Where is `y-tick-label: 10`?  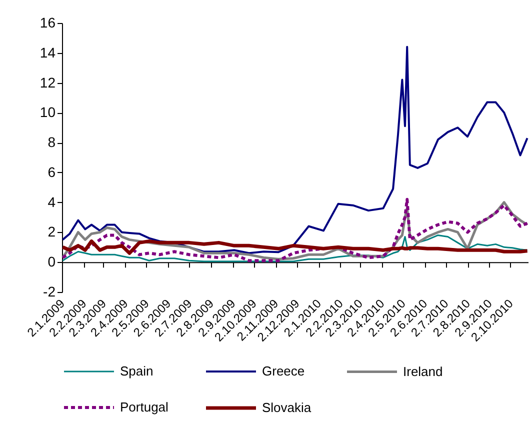
y-tick-label: 10 is located at coordinates (48, 112).